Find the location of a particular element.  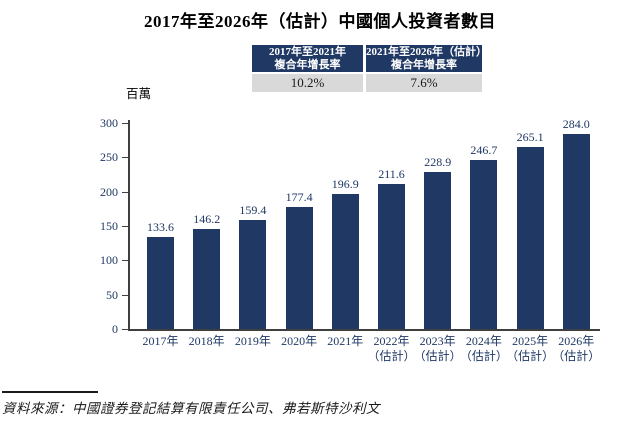

bar-value-label: 159.4 is located at coordinates (253, 209).